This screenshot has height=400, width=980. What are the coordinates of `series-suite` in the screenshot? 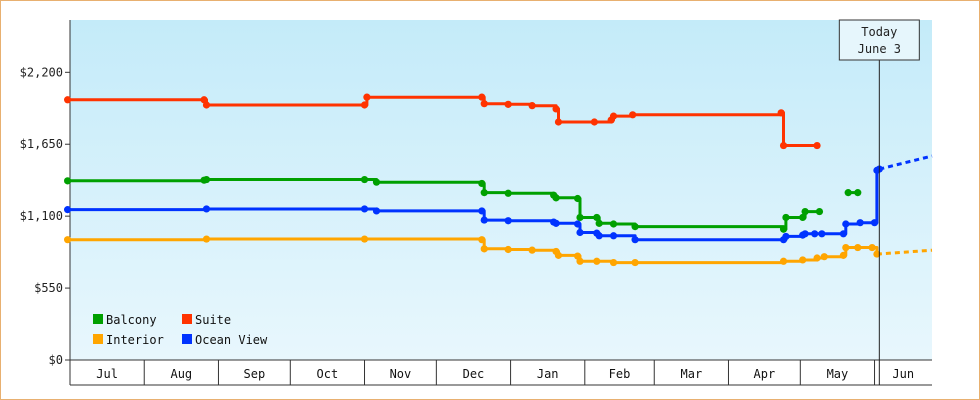 It's located at (442, 121).